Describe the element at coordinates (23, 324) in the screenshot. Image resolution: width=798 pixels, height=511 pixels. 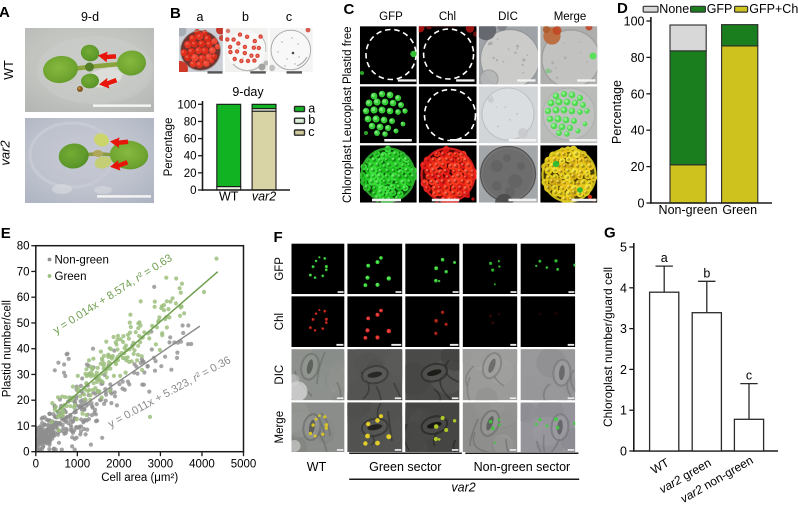
I see `svg-text: 50` at that location.